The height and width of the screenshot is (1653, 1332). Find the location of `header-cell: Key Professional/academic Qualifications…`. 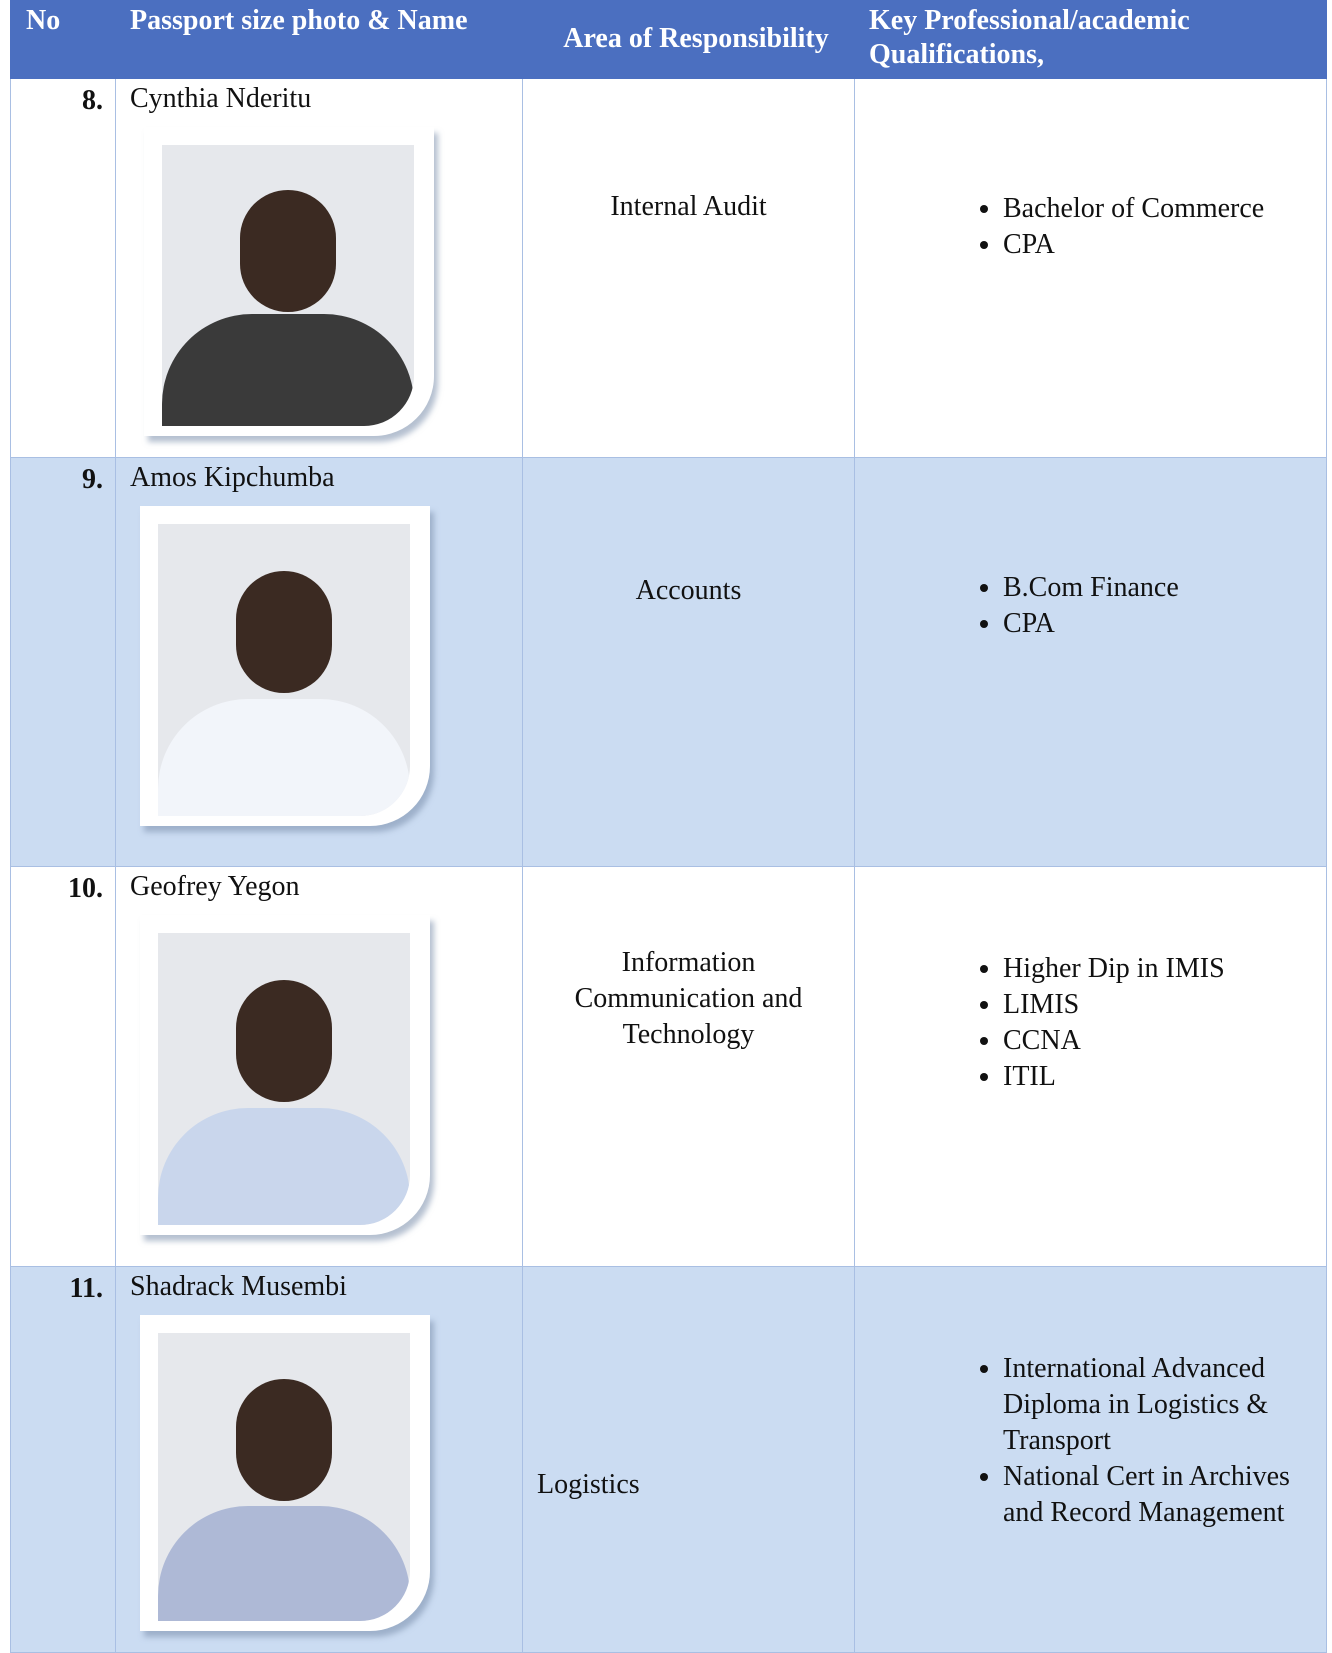

header-cell: Key Professional/academic Qualifications… is located at coordinates (1091, 39).